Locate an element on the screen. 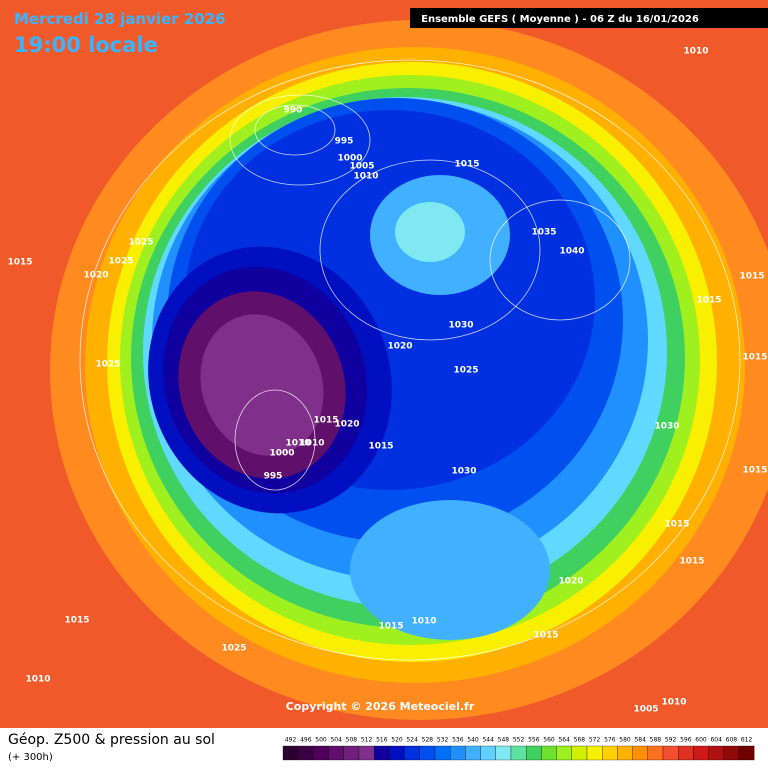 This screenshot has width=768, height=768. copyright: Copyright © 2026 Meteociel.fr is located at coordinates (380, 706).